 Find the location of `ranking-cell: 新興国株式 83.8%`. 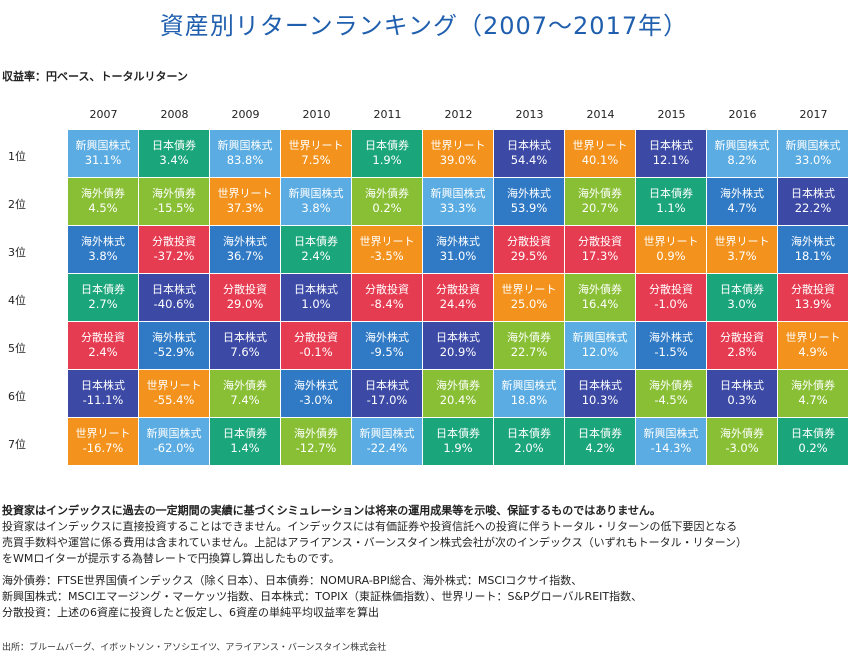

ranking-cell: 新興国株式 83.8% is located at coordinates (245, 154).